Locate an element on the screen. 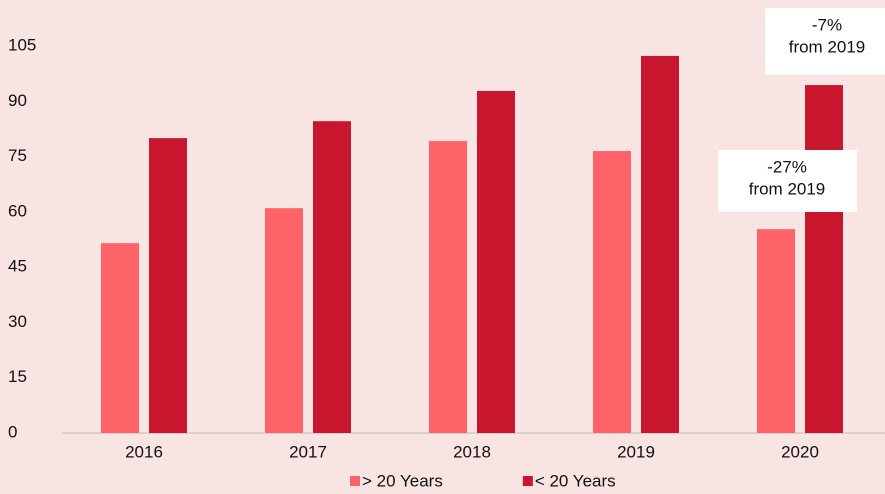  x-tick-label: 2016 is located at coordinates (144, 451).